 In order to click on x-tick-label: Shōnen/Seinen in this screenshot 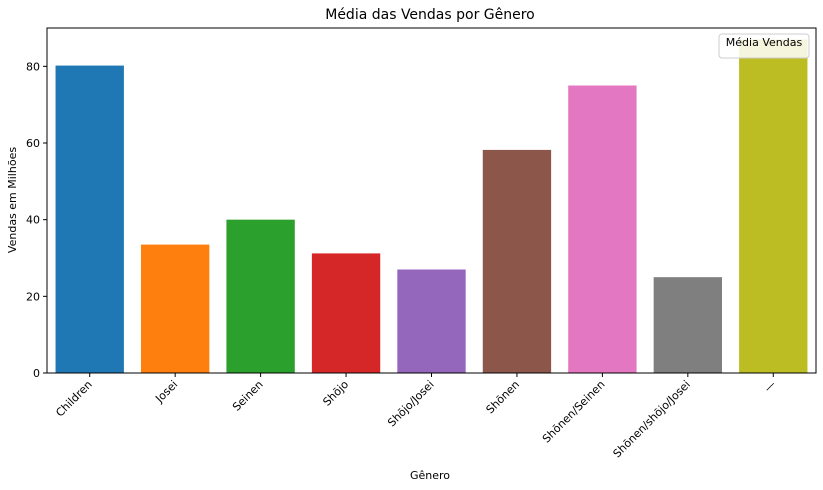, I will do `click(574, 412)`.